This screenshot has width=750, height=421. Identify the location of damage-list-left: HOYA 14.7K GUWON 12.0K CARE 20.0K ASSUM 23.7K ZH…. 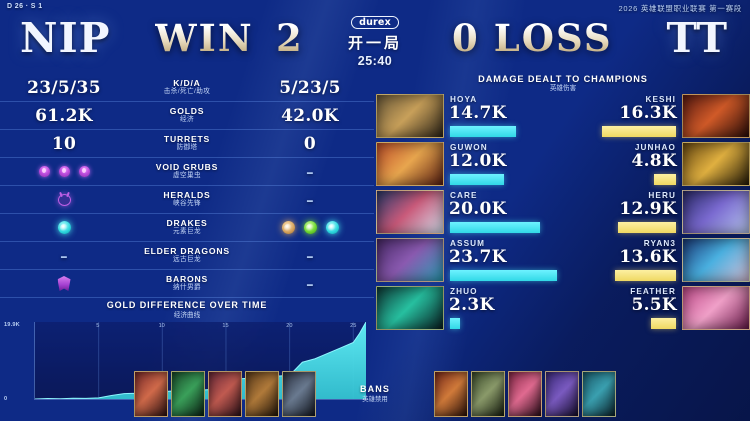
(469, 212).